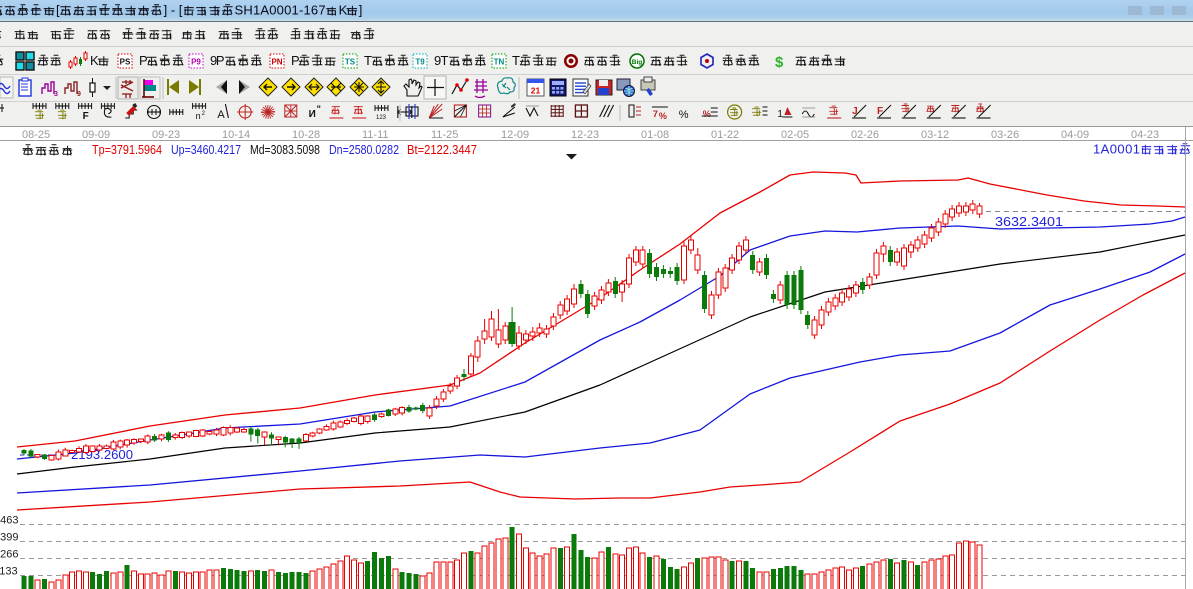  I want to click on svg-text: 04-09, so click(1075, 135).